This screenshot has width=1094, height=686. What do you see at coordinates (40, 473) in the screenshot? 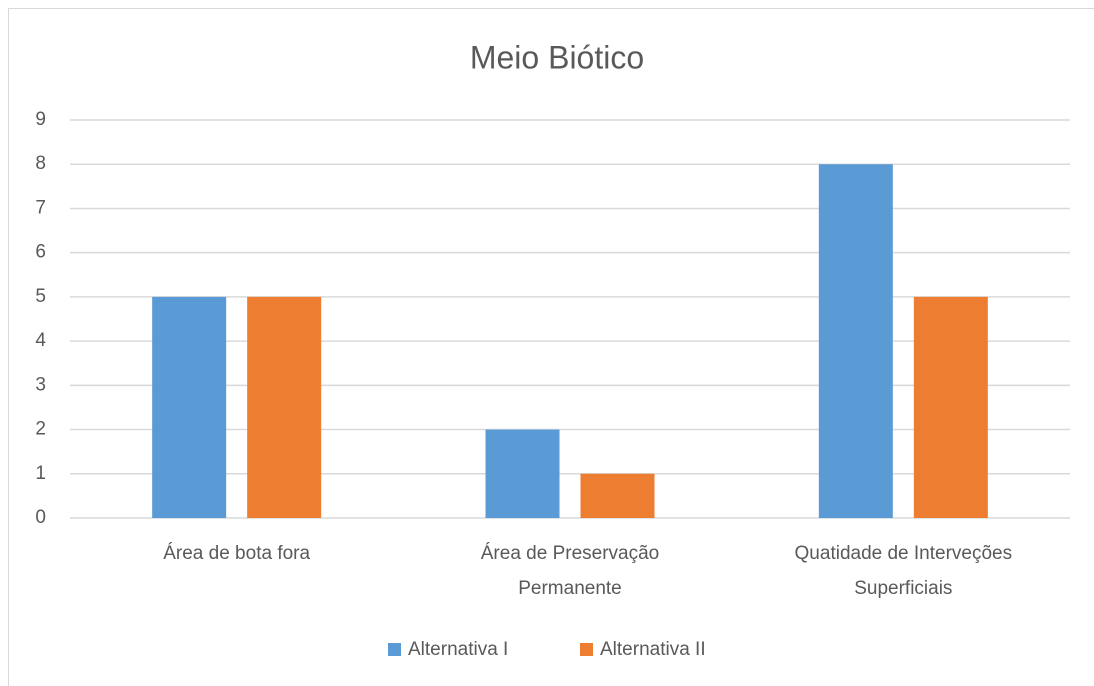
I see `y-tick-label: 1` at bounding box center [40, 473].